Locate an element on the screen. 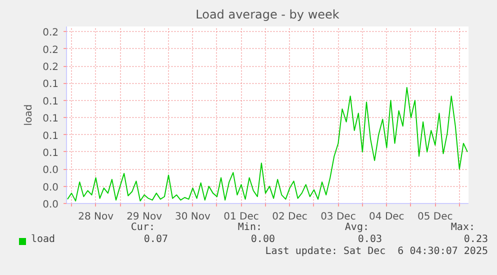 Image resolution: width=497 pixels, height=275 pixels. text: 0.03 is located at coordinates (370, 239).